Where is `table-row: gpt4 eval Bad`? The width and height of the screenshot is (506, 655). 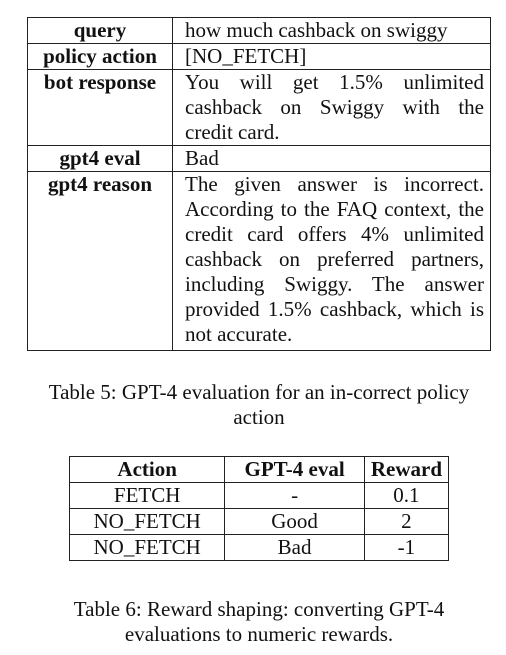
table-row: gpt4 eval Bad is located at coordinates (259, 158).